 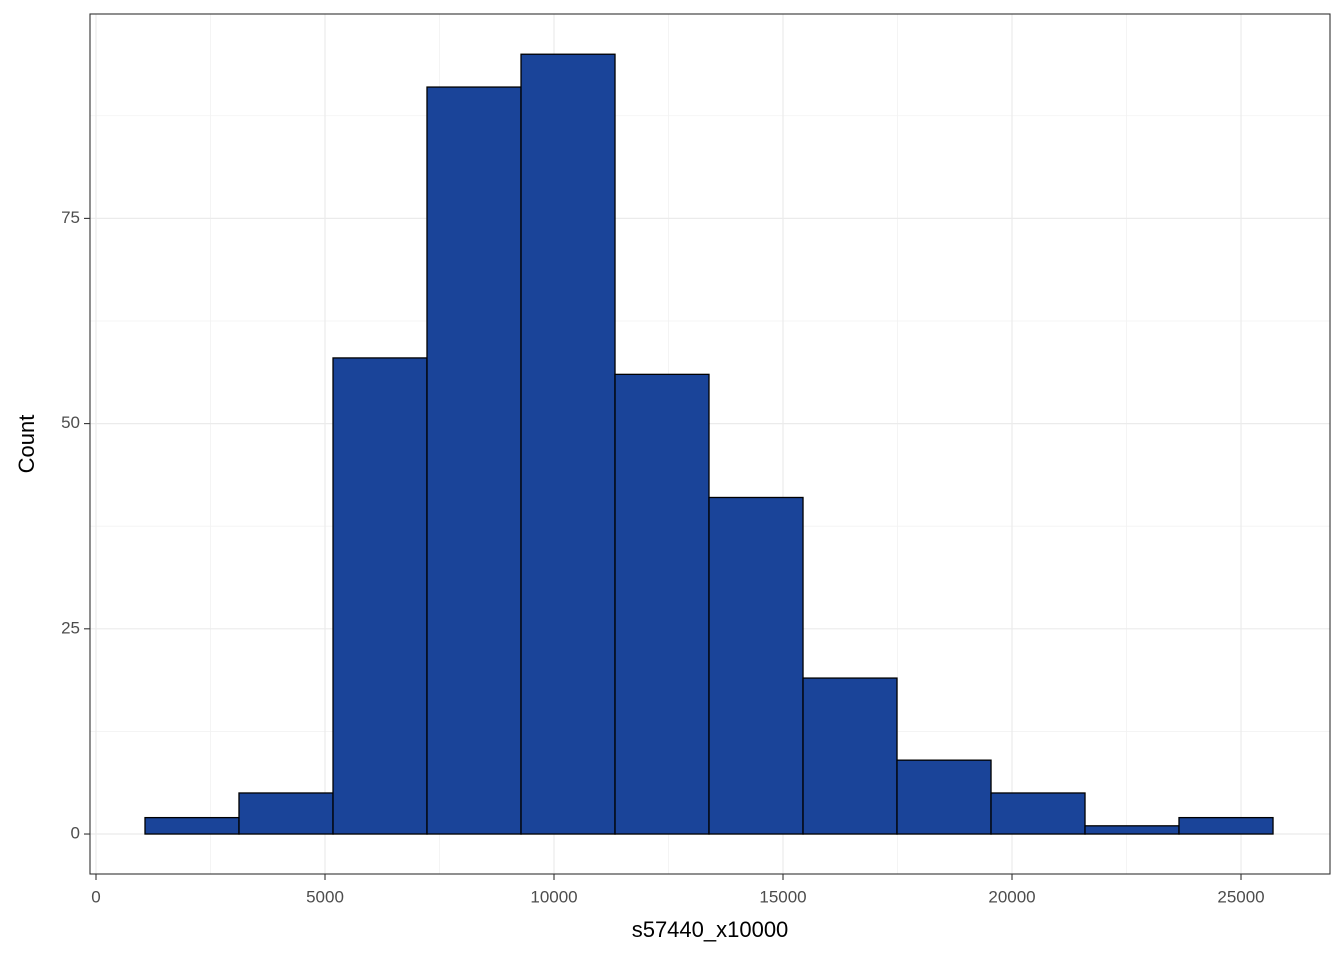 I want to click on x-axis-title: s57440_x10000, so click(x=710, y=929).